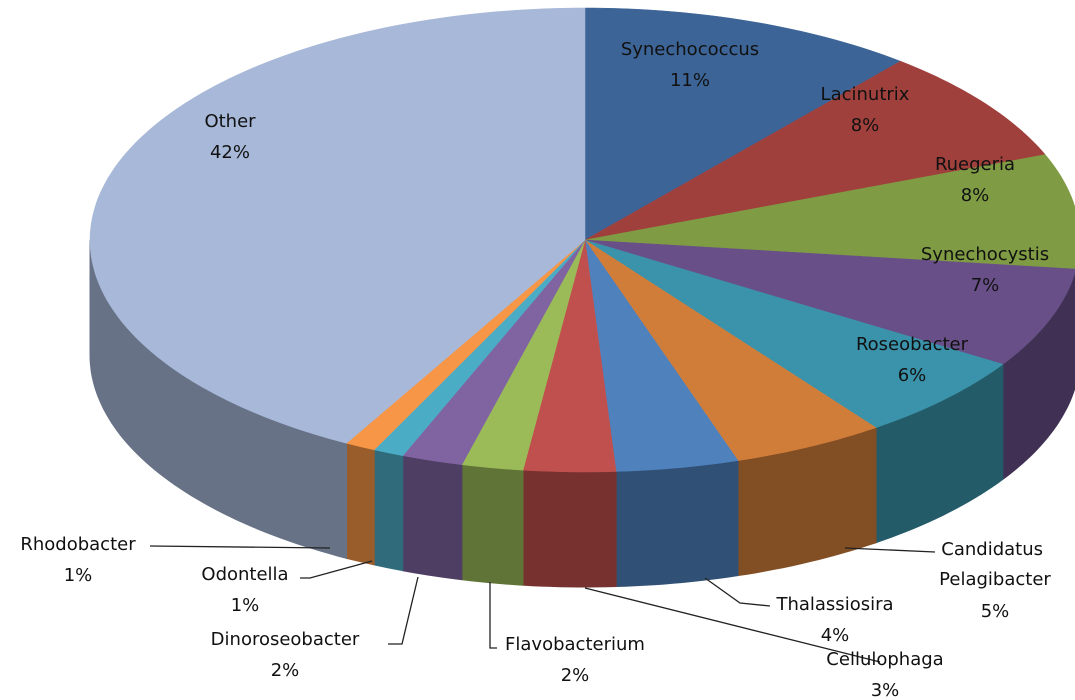  Describe the element at coordinates (975, 164) in the screenshot. I see `data-label-name: Ruegeria` at that location.